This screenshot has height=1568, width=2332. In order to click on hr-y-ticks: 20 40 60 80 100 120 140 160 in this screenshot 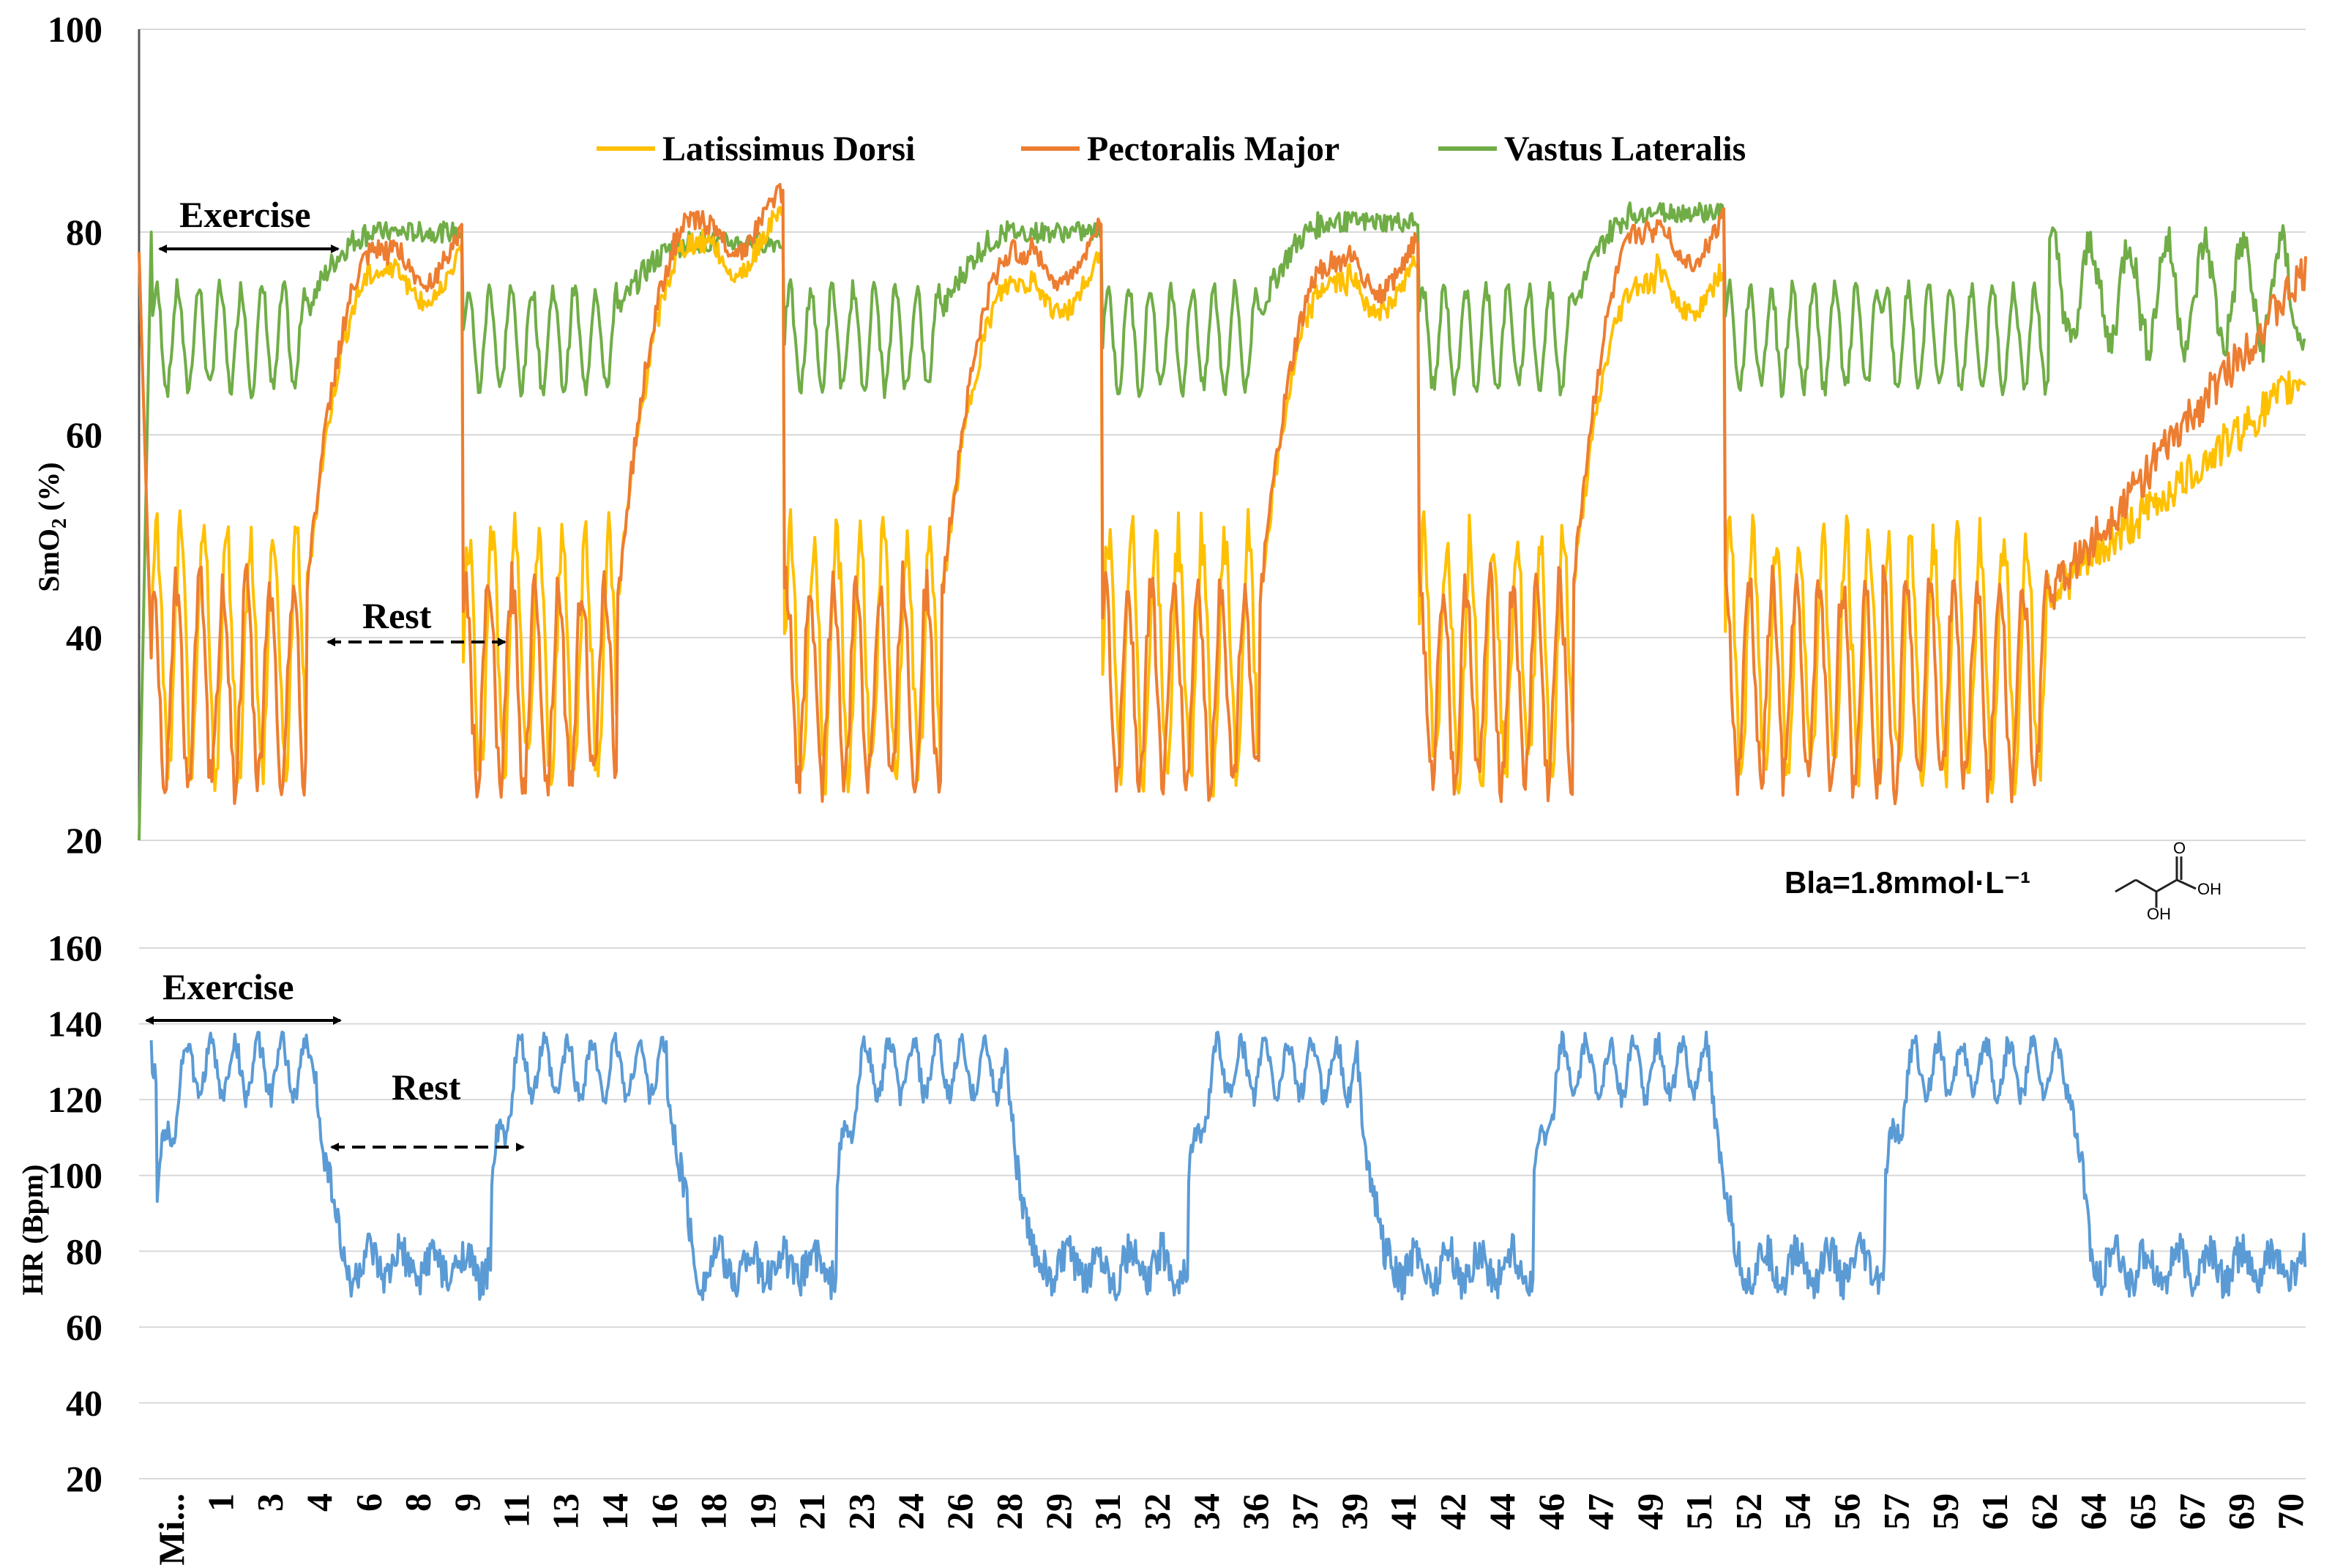, I will do `click(75, 1213)`.